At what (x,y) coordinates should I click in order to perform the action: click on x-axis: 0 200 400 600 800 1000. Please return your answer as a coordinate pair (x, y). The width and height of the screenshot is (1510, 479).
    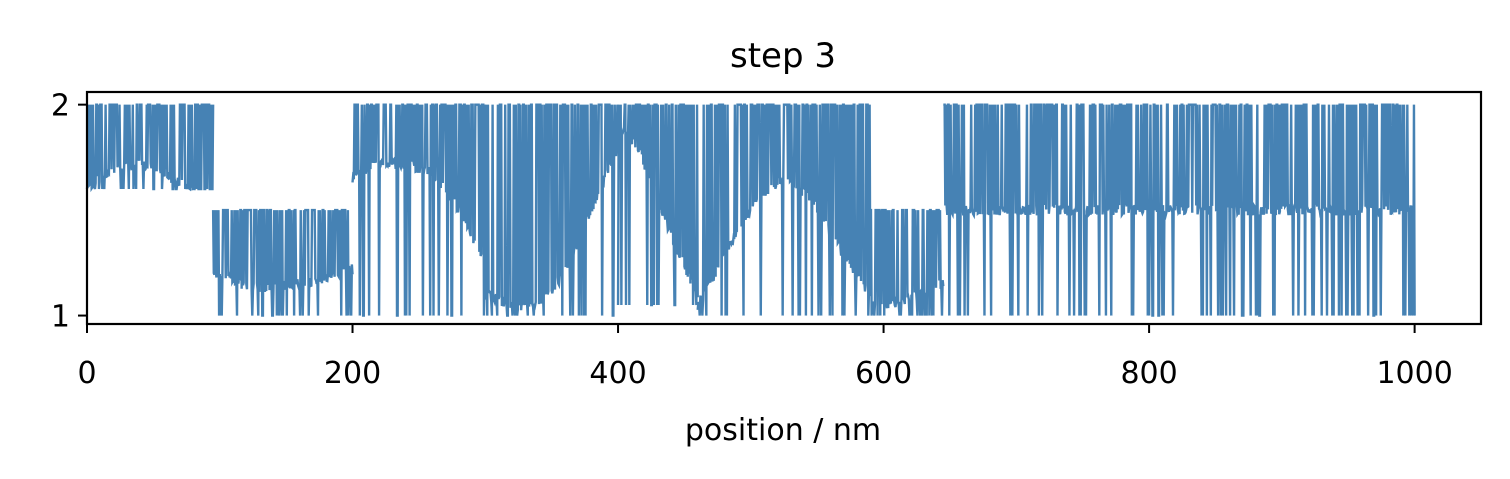
    Looking at the image, I should click on (765, 357).